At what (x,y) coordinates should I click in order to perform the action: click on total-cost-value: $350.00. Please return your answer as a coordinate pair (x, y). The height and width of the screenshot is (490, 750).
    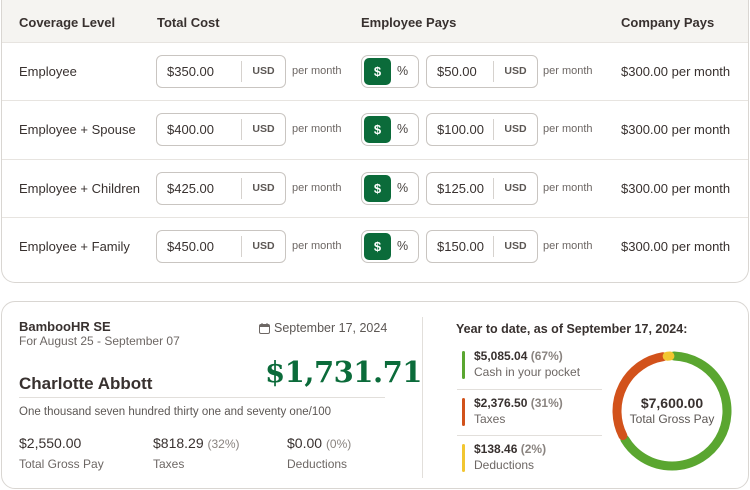
    Looking at the image, I should click on (190, 71).